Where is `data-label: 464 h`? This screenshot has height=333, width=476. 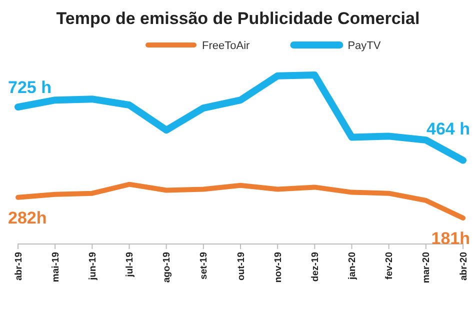
data-label: 464 h is located at coordinates (448, 128).